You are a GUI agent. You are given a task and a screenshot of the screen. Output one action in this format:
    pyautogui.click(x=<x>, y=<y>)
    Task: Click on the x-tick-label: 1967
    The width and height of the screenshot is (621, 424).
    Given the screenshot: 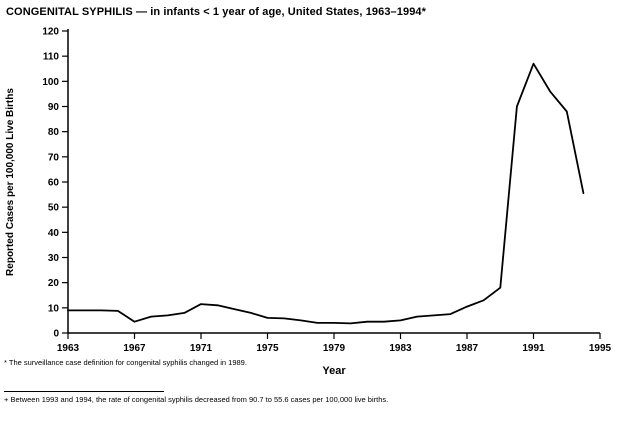 What is the action you would take?
    pyautogui.click(x=134, y=348)
    